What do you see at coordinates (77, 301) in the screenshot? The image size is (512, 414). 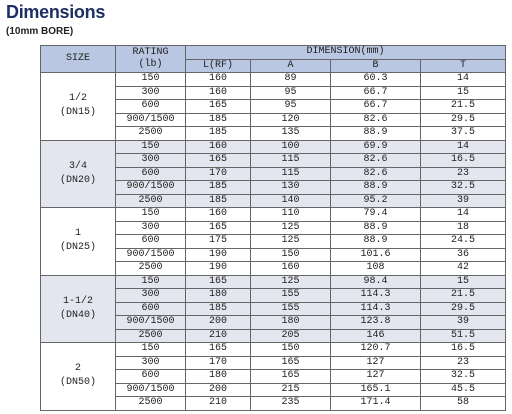 I see `size-text: 1-1/2` at bounding box center [77, 301].